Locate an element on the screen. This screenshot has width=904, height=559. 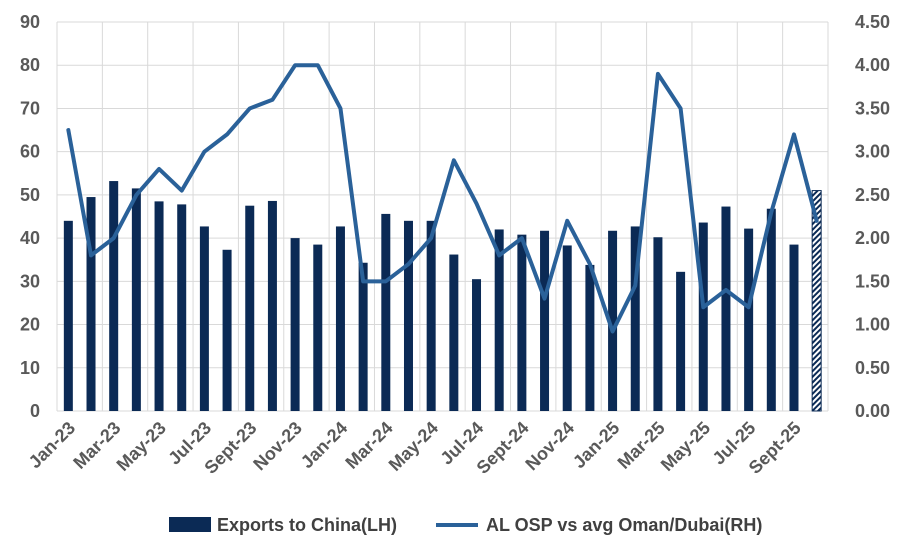
x-tick-label: Jan-24 is located at coordinates (324, 445).